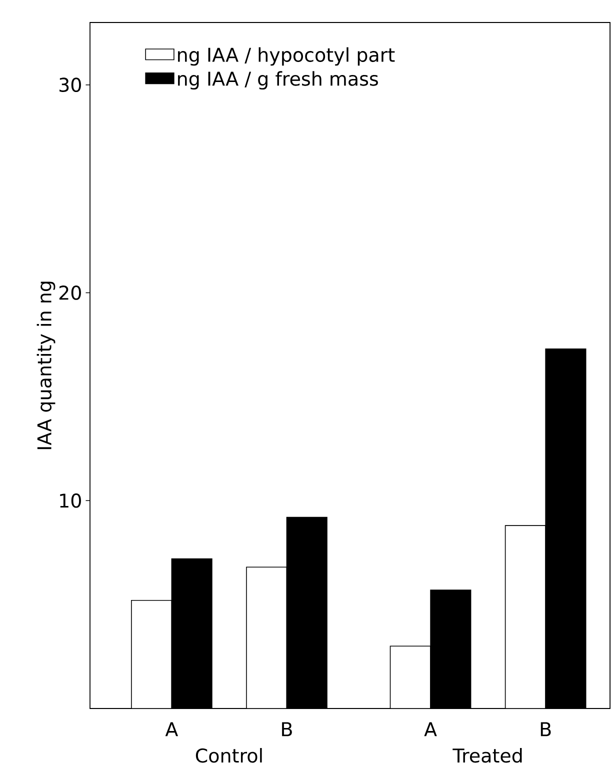 The height and width of the screenshot is (778, 611). I want to click on y-tick-label: 30, so click(70, 85).